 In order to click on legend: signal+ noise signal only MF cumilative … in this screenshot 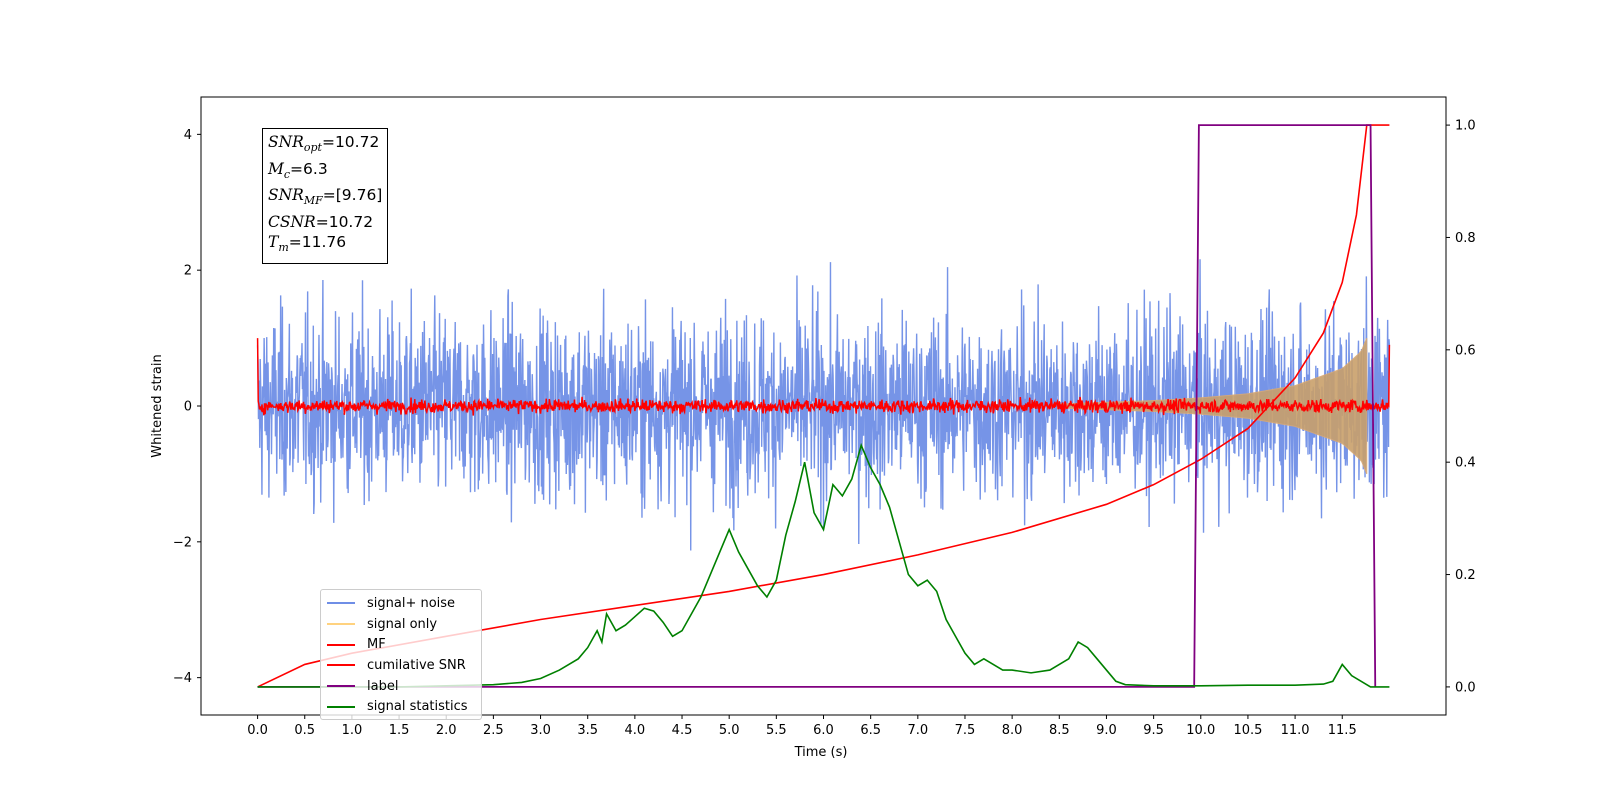, I will do `click(401, 655)`.